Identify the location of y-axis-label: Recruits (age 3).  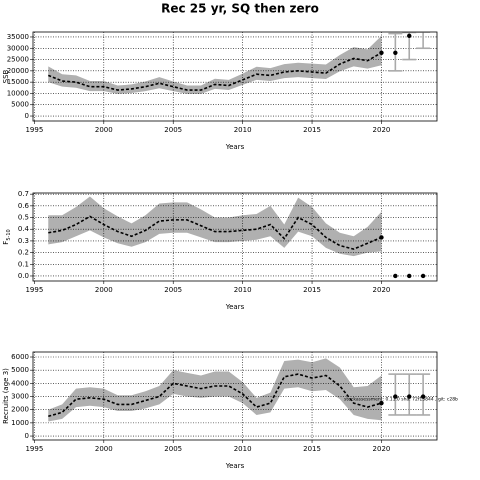
(6, 396).